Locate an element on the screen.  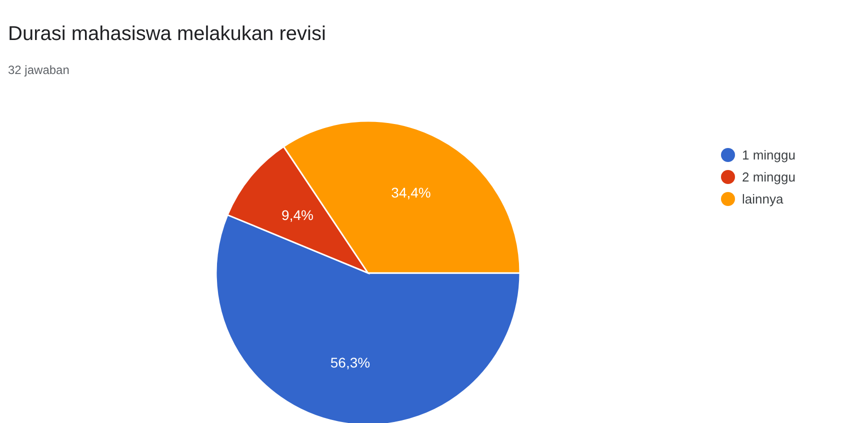
data-label: 56,3% is located at coordinates (350, 362).